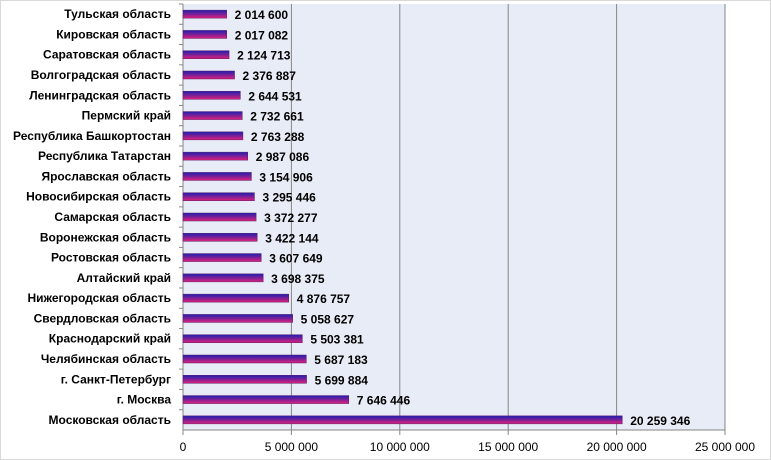  I want to click on data-label: 3 295 446, so click(289, 198).